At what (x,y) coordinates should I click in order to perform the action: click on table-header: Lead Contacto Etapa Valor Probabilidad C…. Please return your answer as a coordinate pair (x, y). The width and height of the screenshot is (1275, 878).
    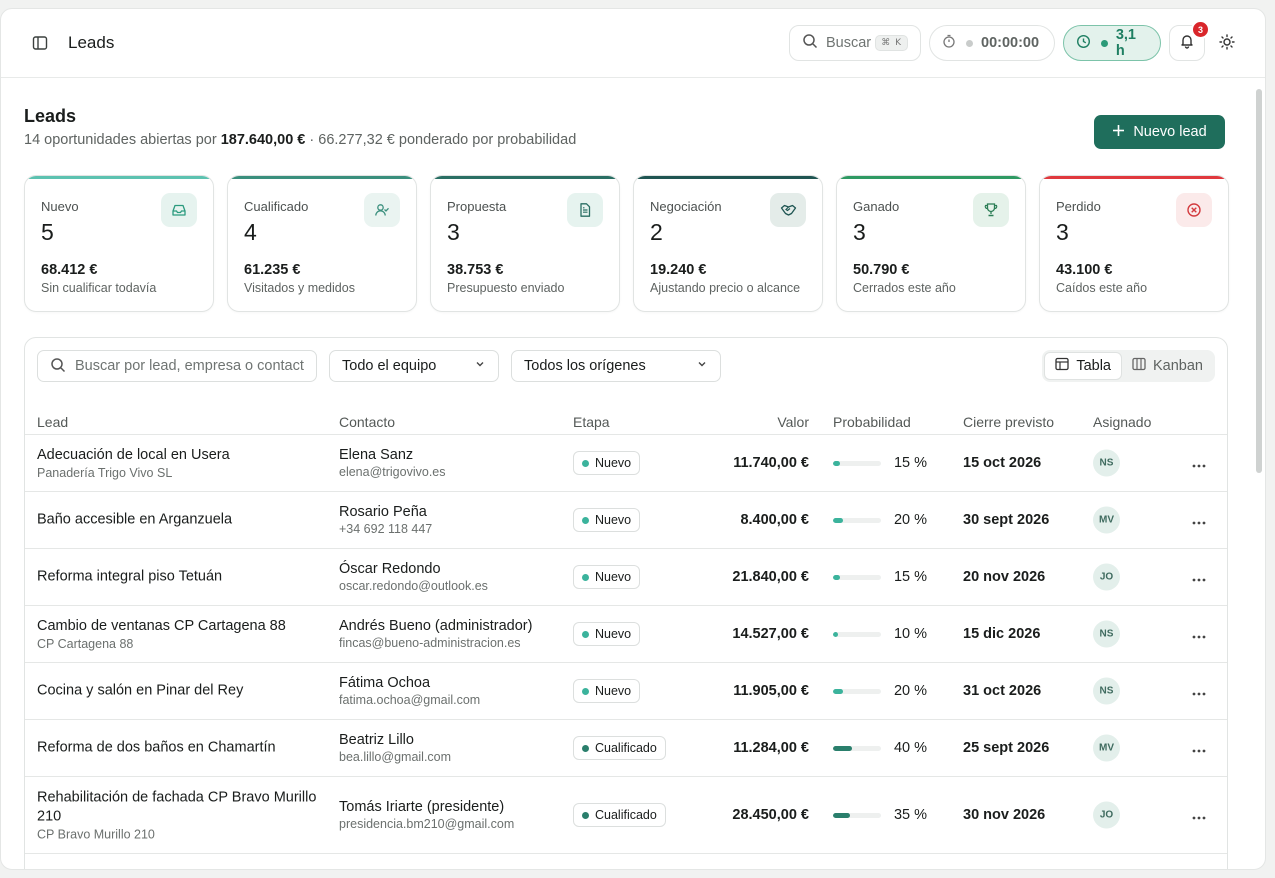
    Looking at the image, I should click on (626, 415).